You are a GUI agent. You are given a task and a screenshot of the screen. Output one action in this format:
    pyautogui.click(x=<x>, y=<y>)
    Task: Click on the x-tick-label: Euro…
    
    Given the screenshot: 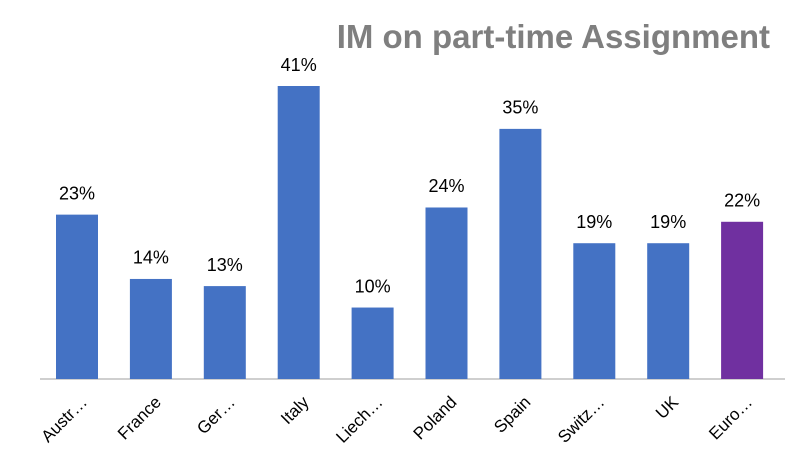 What is the action you would take?
    pyautogui.click(x=730, y=418)
    